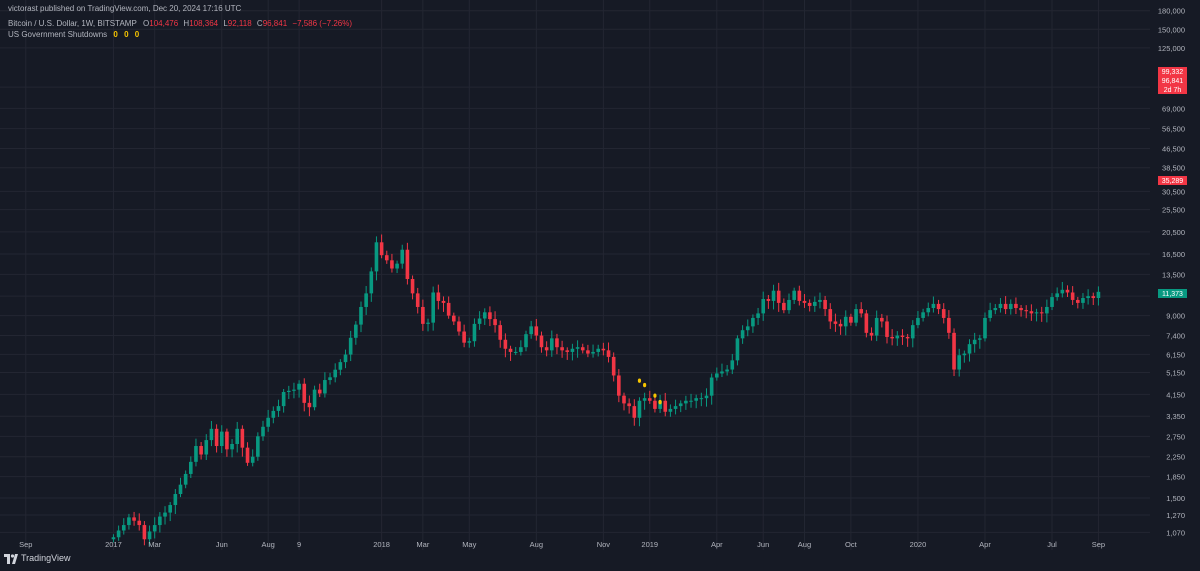 The width and height of the screenshot is (1200, 571). What do you see at coordinates (1175, 498) in the screenshot?
I see `y-tick-label: 1,500` at bounding box center [1175, 498].